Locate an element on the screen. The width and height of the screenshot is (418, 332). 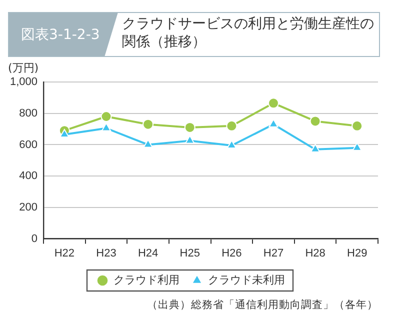
y-tick-label: 600 is located at coordinates (28, 144).